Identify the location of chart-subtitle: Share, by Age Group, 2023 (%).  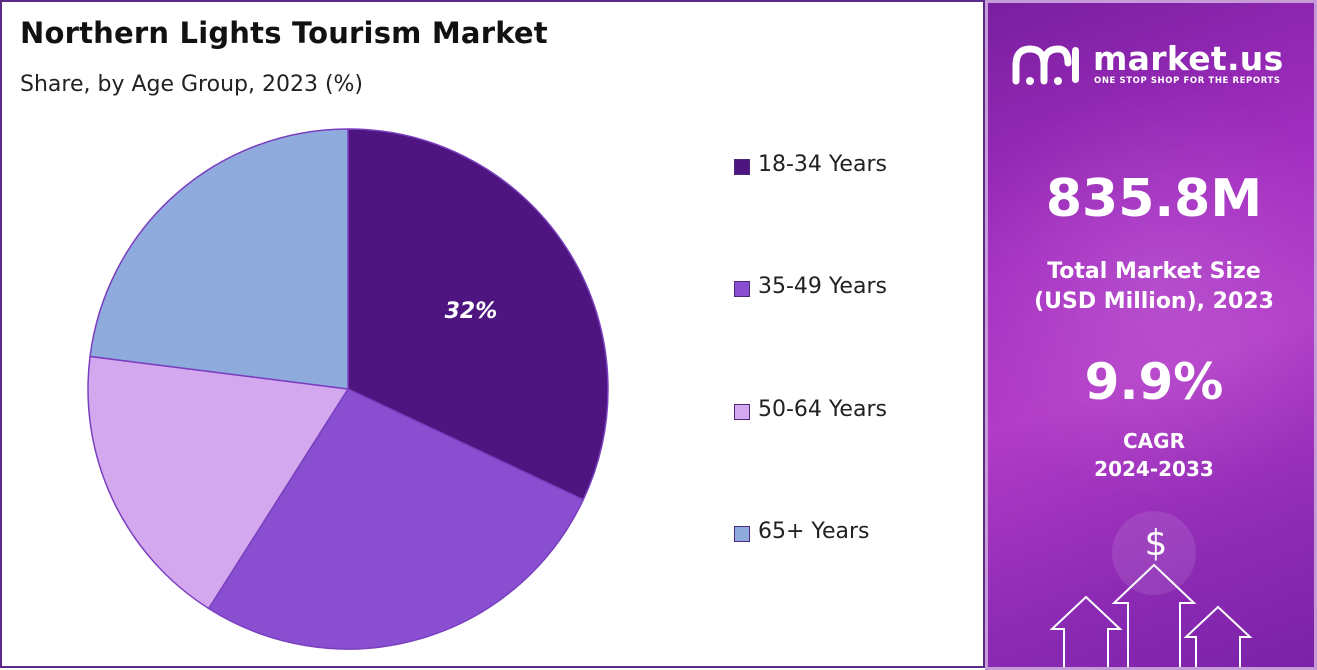
(192, 84).